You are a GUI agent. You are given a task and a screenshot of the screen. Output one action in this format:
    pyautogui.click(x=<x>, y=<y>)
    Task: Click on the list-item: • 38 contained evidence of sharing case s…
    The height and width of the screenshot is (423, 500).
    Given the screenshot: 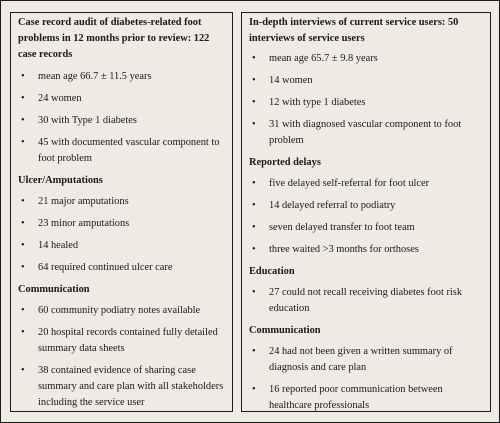 What is the action you would take?
    pyautogui.click(x=122, y=386)
    